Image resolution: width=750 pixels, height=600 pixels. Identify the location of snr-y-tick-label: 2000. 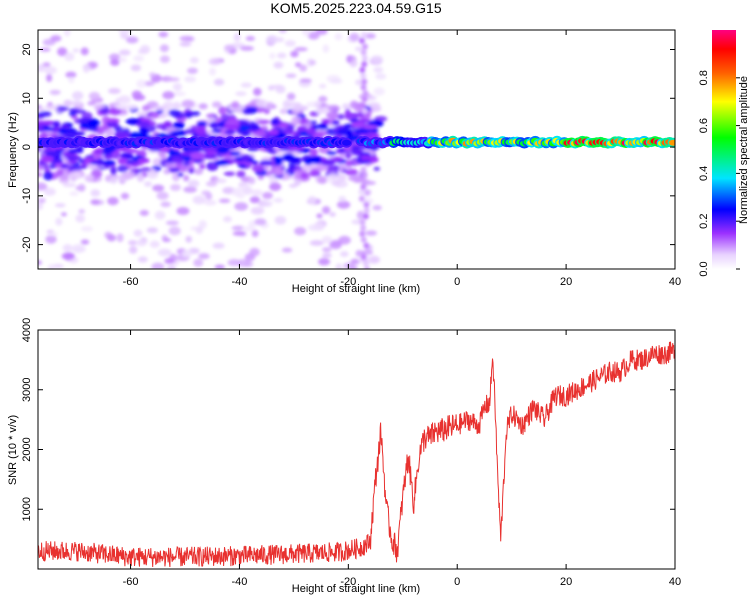
(27, 449).